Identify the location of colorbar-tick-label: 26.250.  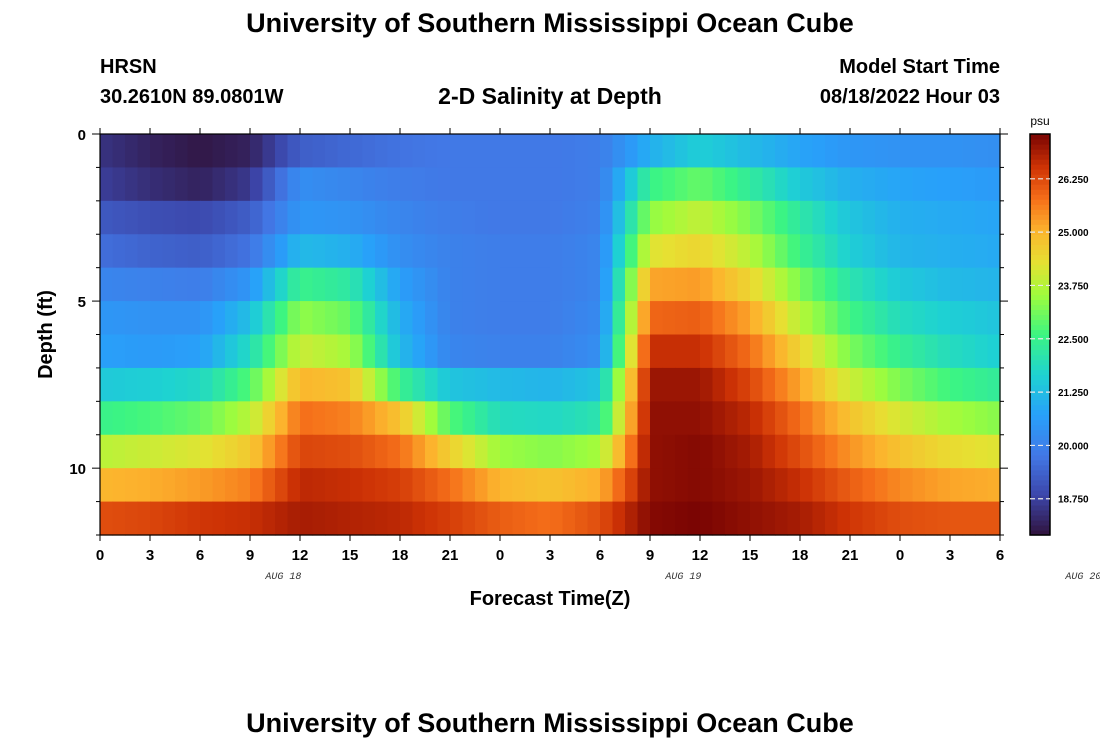
(1073, 180).